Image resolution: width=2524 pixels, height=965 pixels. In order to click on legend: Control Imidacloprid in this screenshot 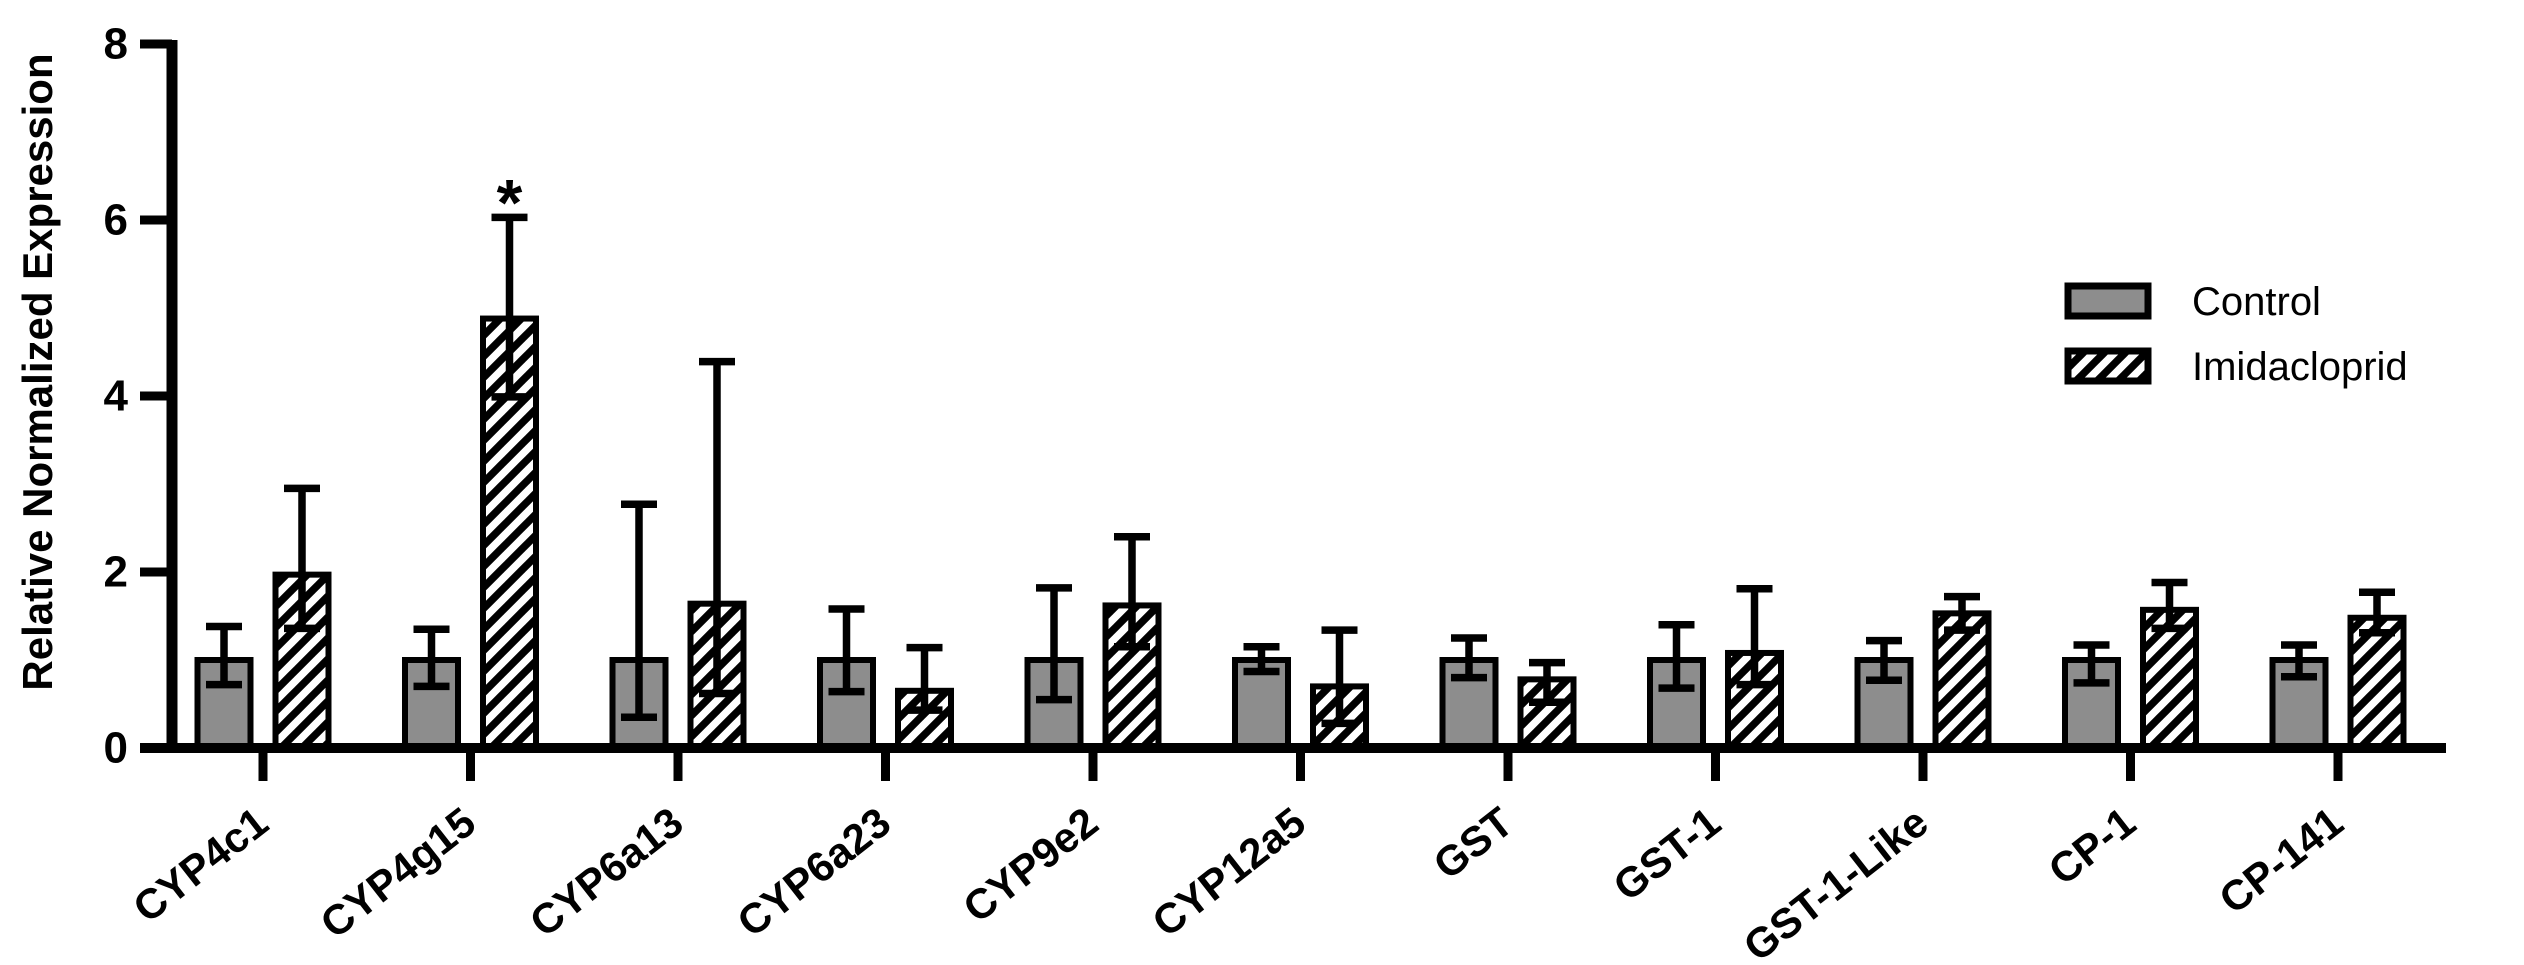, I will do `click(2236, 334)`.